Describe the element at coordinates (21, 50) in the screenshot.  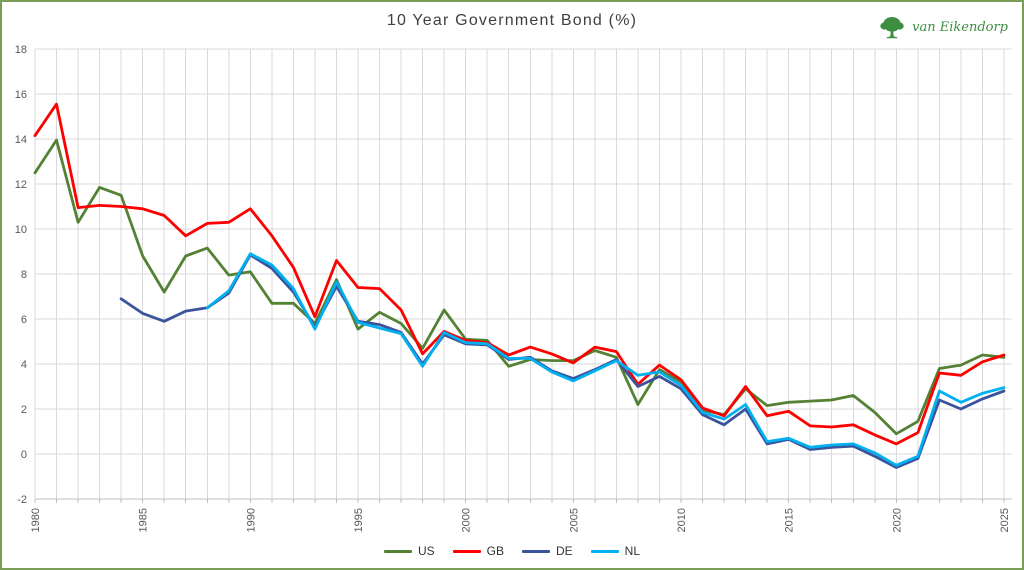
I see `y-tick-label: 18` at that location.